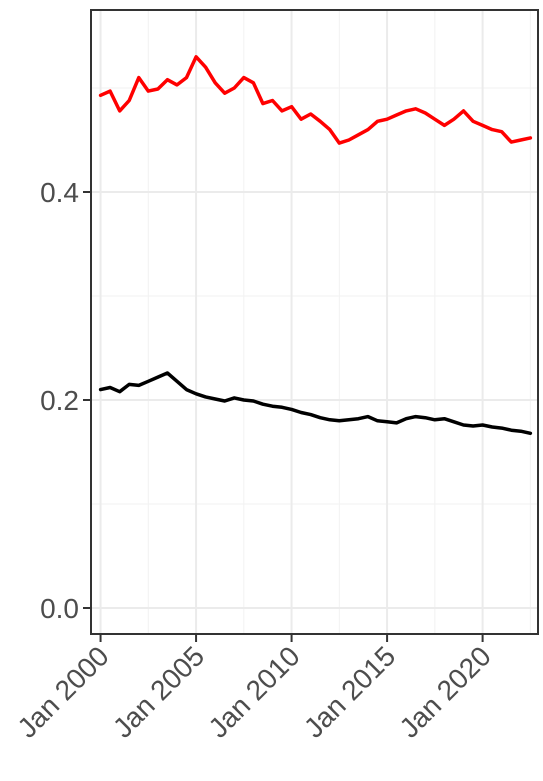 The width and height of the screenshot is (543, 781). I want to click on x-tick-label: Jan 2015, so click(349, 691).